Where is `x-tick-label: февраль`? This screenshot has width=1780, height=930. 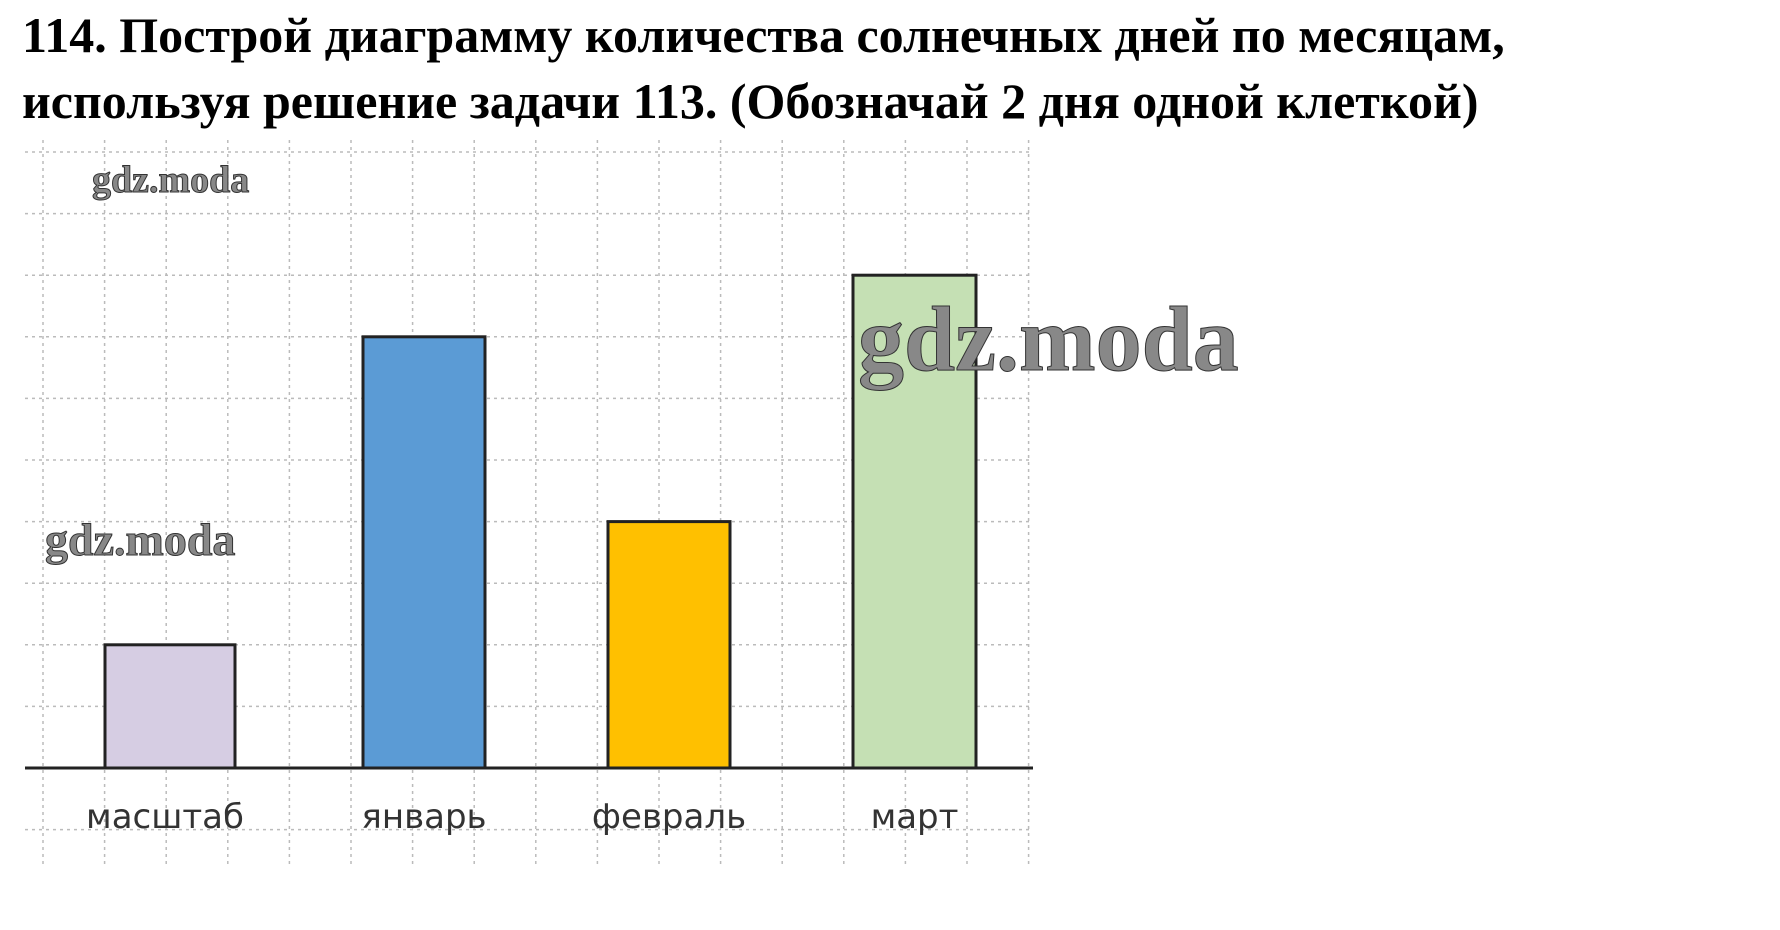 x-tick-label: февраль is located at coordinates (669, 817).